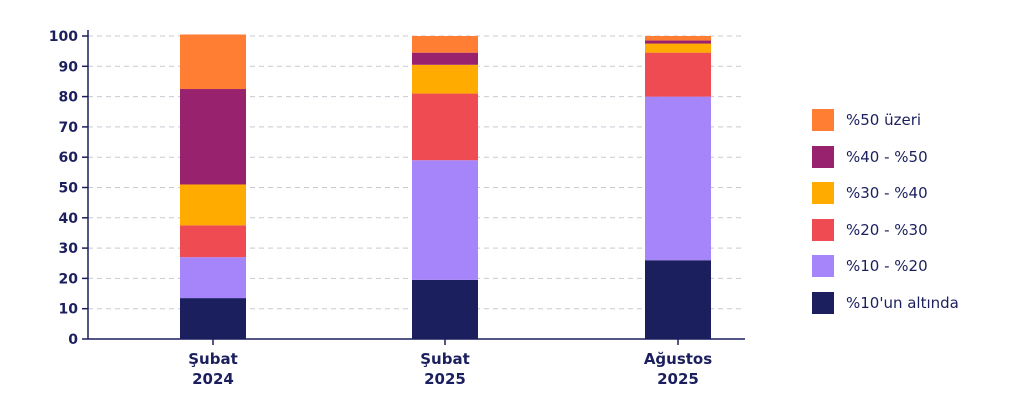  I want to click on legend-label: %50 üzeri, so click(884, 120).